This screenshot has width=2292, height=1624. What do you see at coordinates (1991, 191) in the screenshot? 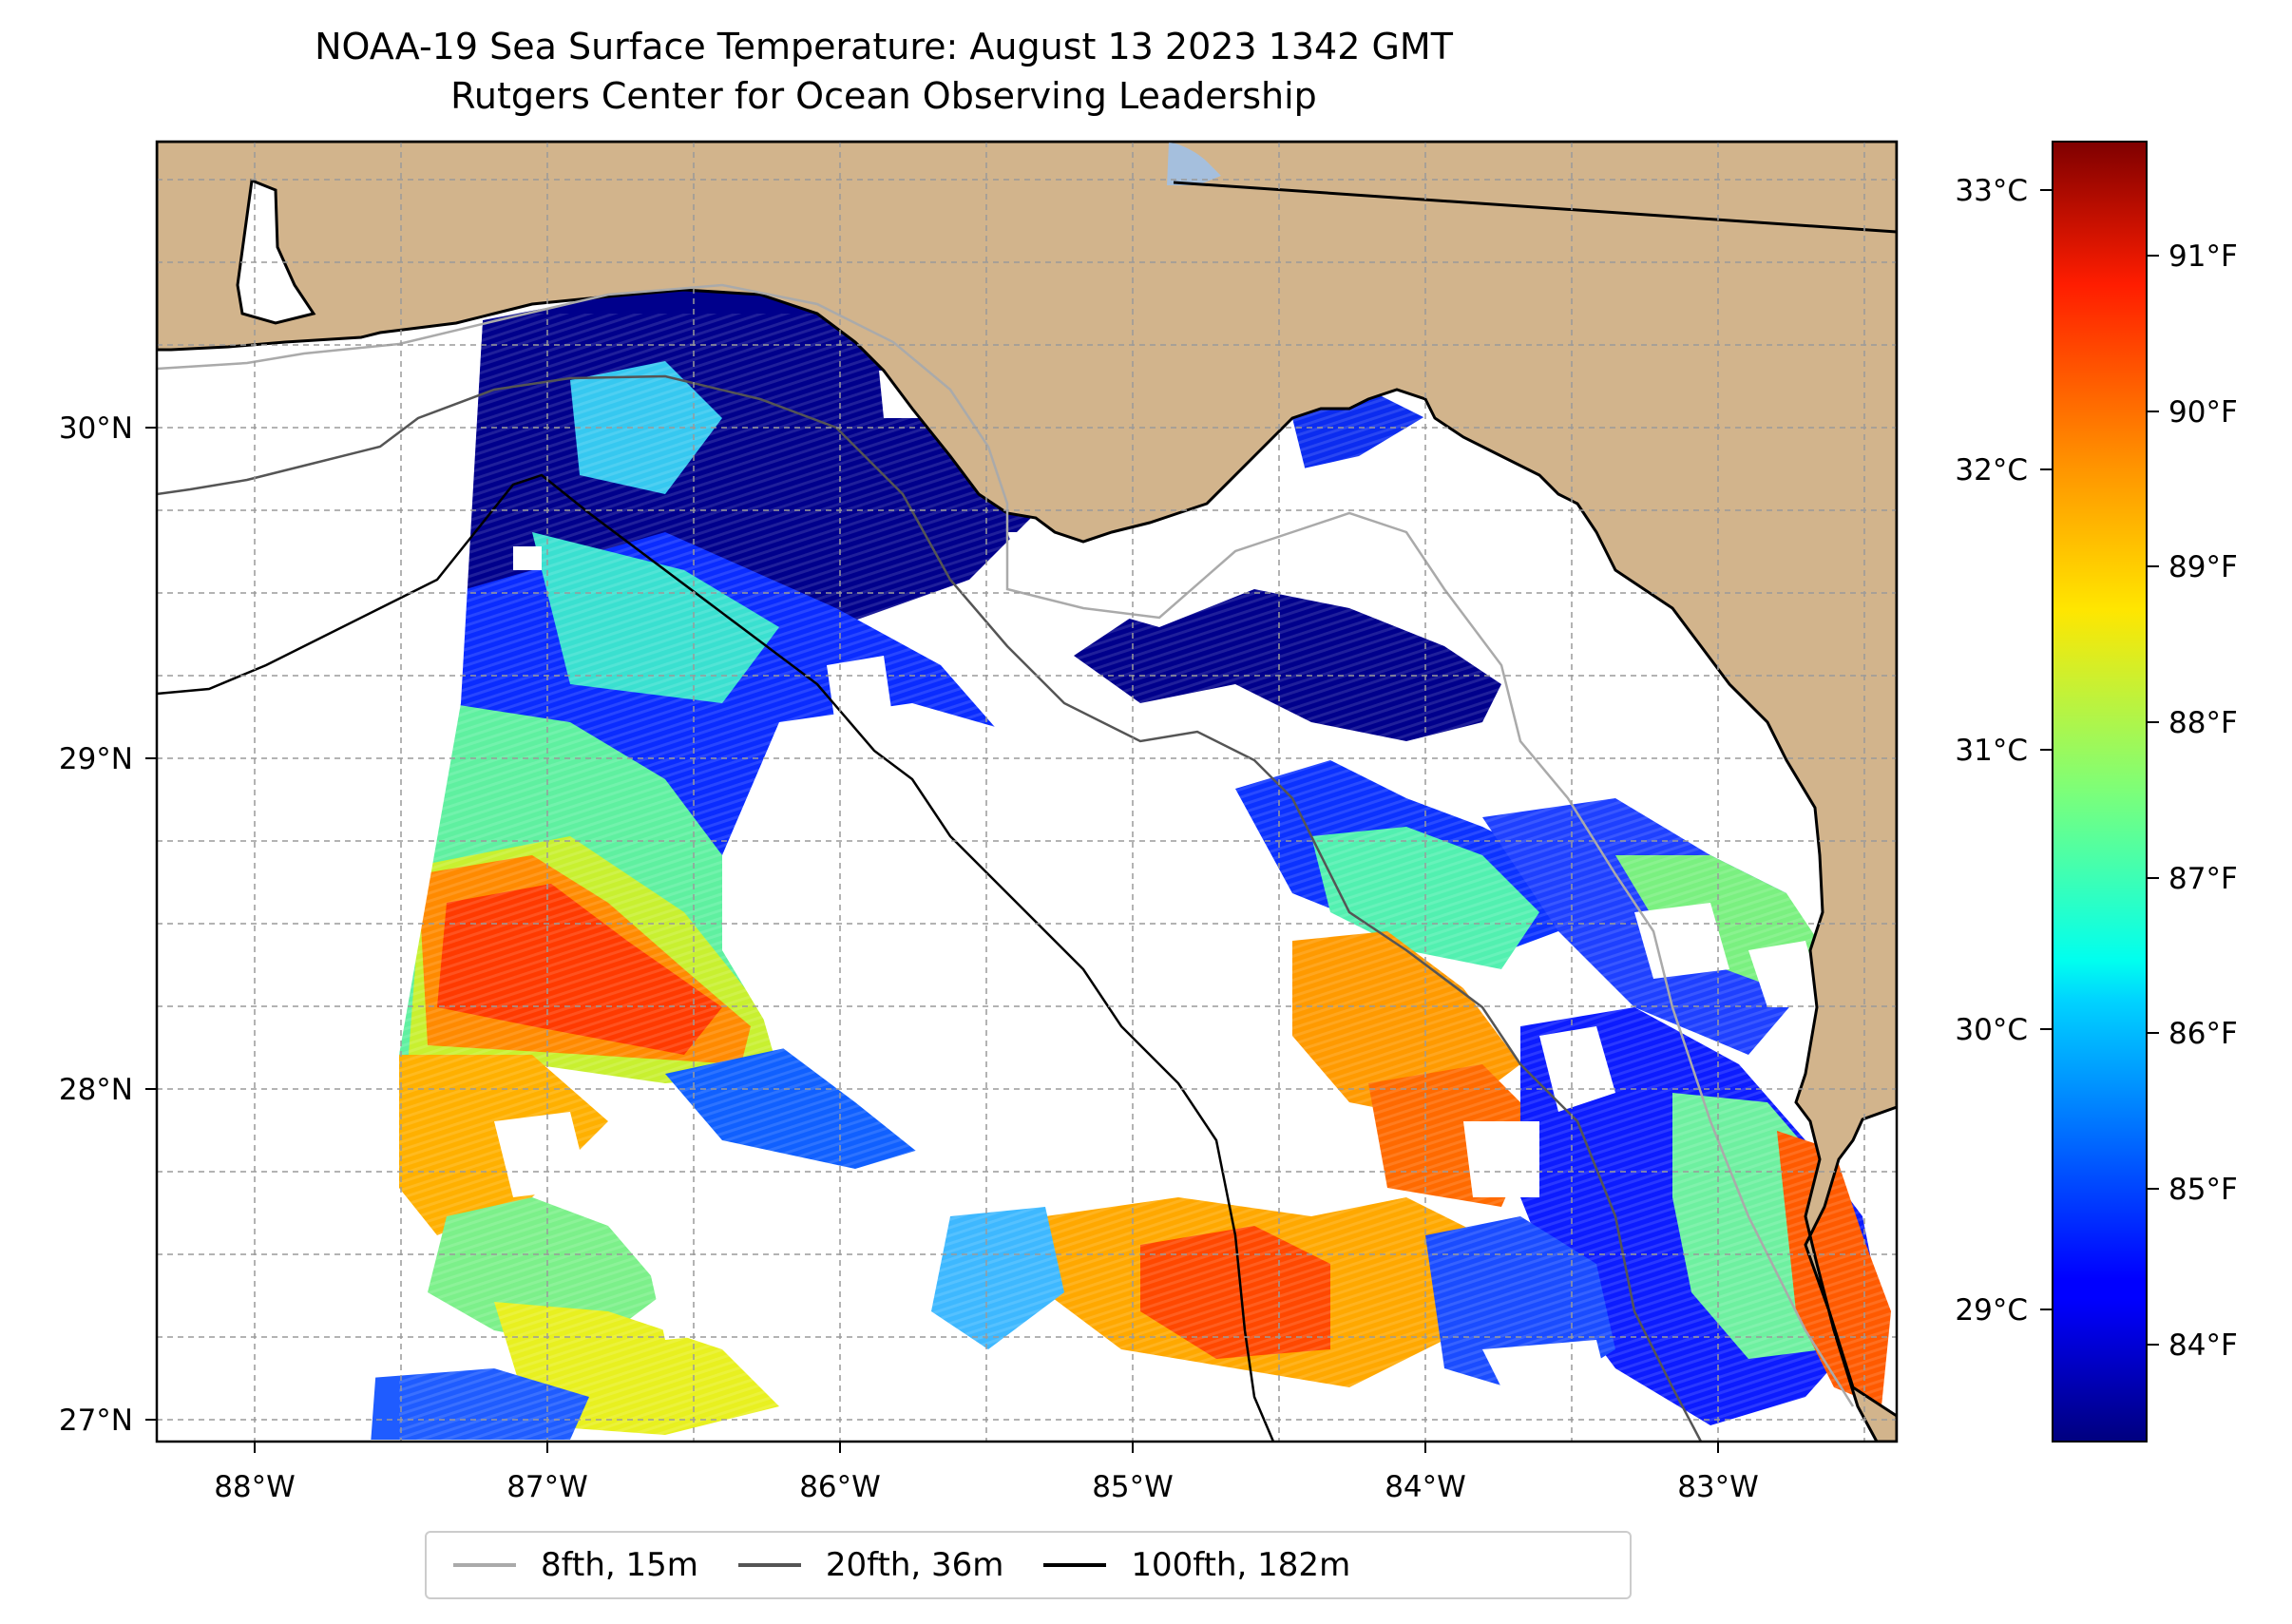
I see `celsius-tick-label: 33°C` at bounding box center [1991, 191].